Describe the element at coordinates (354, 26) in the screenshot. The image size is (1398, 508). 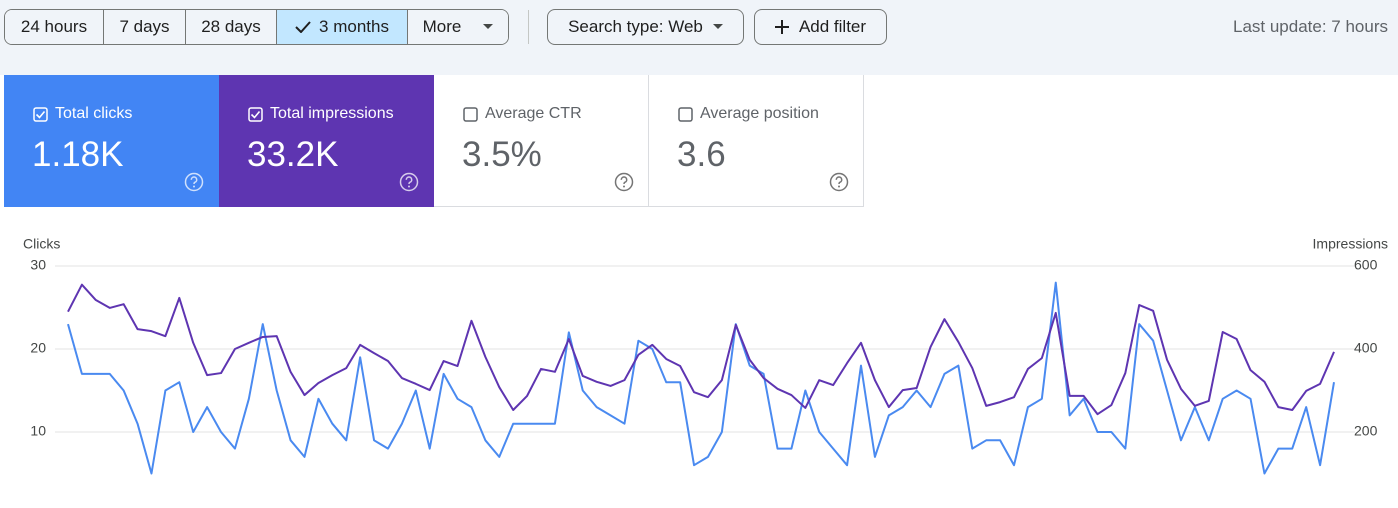
I see `range-label: 3 months` at that location.